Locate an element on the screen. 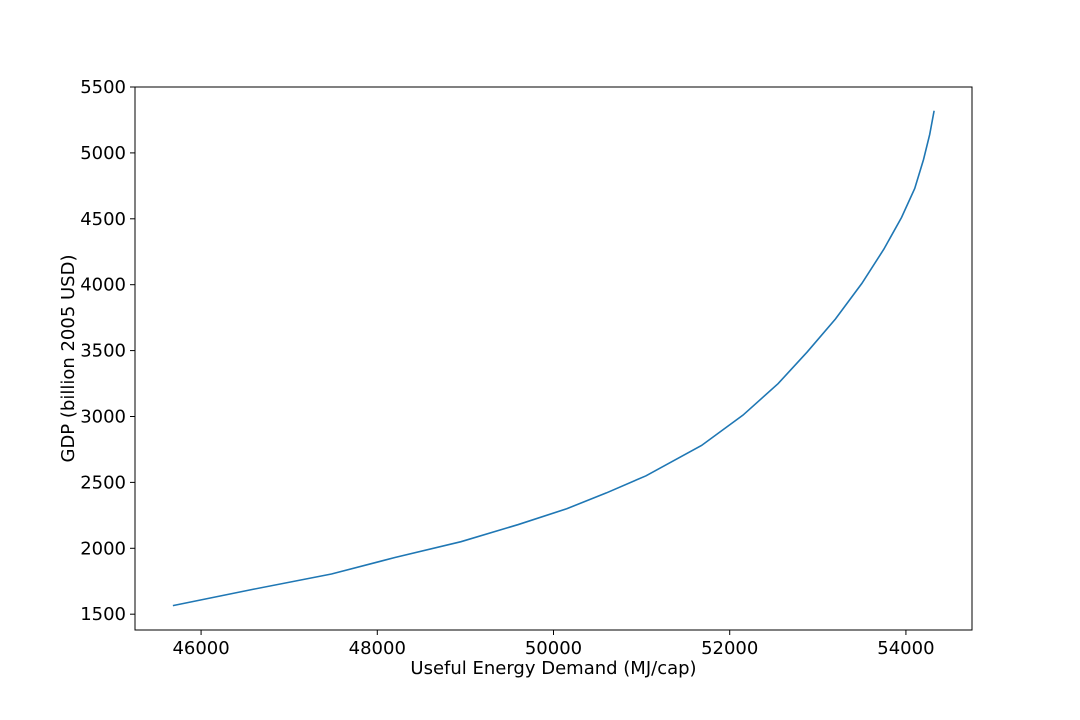  x-tick-label: 48000 is located at coordinates (377, 648).